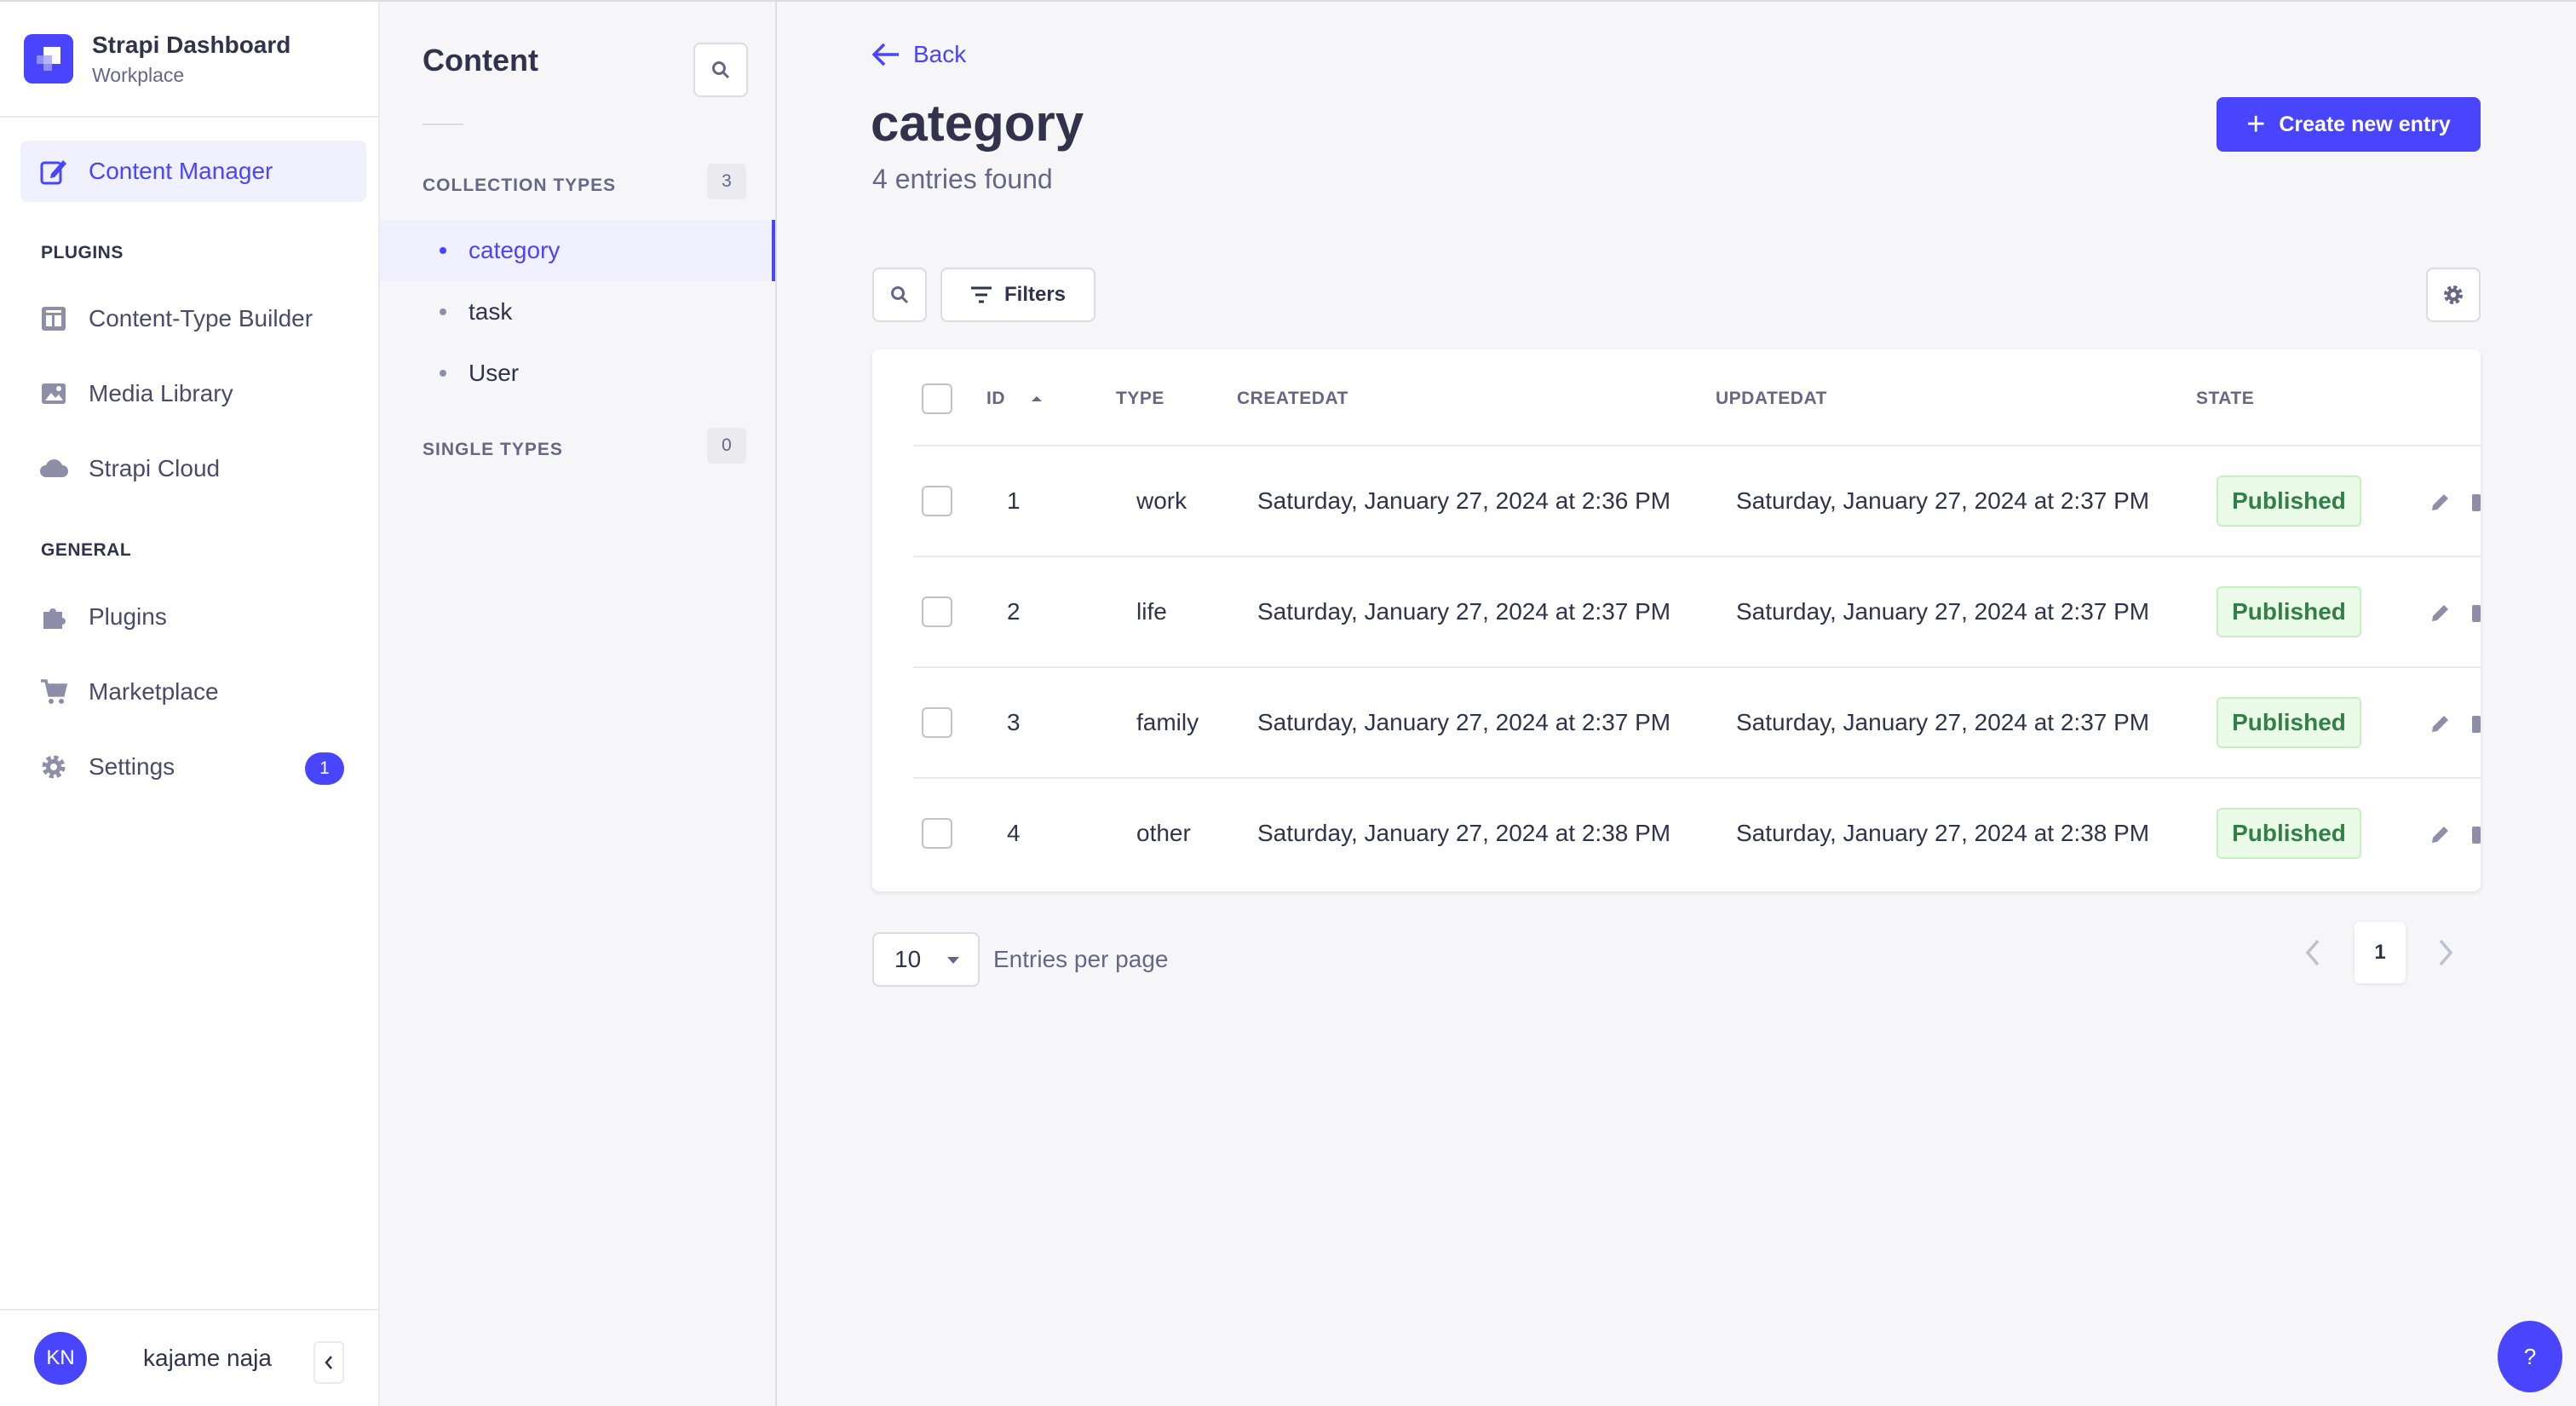  I want to click on back-link: Back, so click(919, 54).